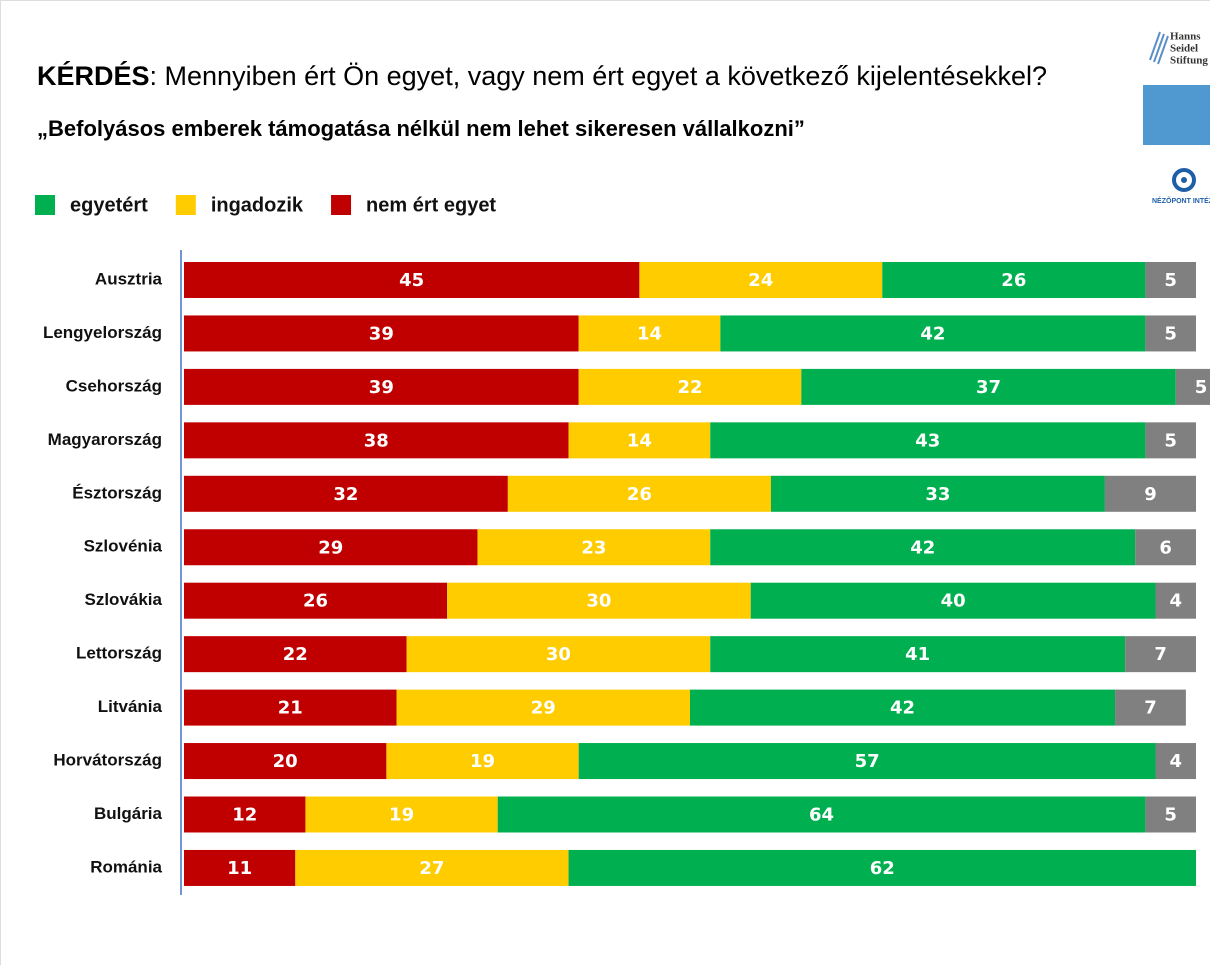 The image size is (1210, 965). I want to click on value-label: 9, so click(1150, 494).